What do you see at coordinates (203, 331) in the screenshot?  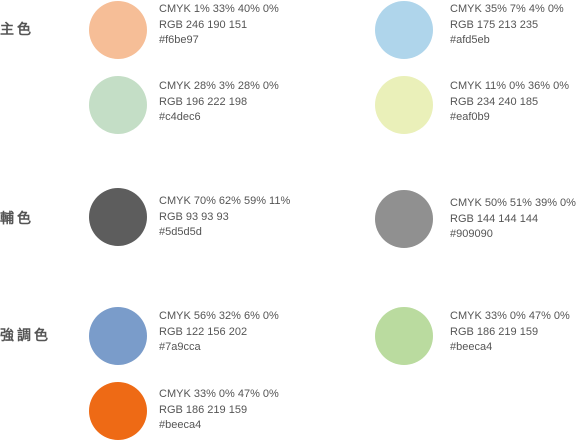 I see `rgb-value: RGB 122 156 202` at bounding box center [203, 331].